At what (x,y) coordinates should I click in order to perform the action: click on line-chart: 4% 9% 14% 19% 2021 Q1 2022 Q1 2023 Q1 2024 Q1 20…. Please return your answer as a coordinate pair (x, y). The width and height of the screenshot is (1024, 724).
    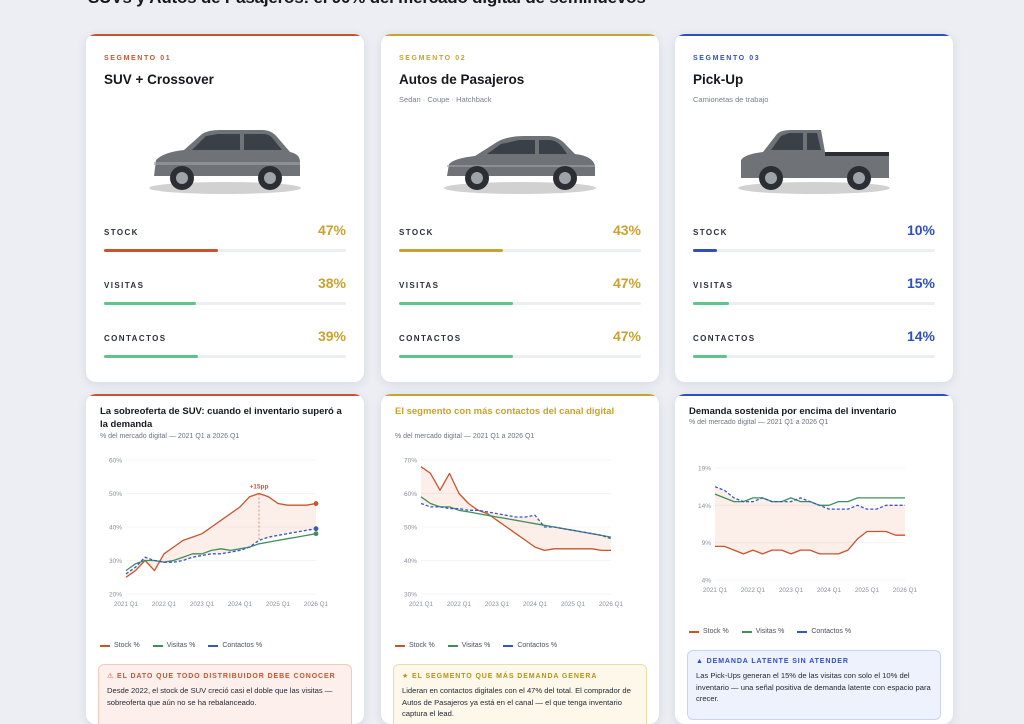
    Looking at the image, I should click on (808, 530).